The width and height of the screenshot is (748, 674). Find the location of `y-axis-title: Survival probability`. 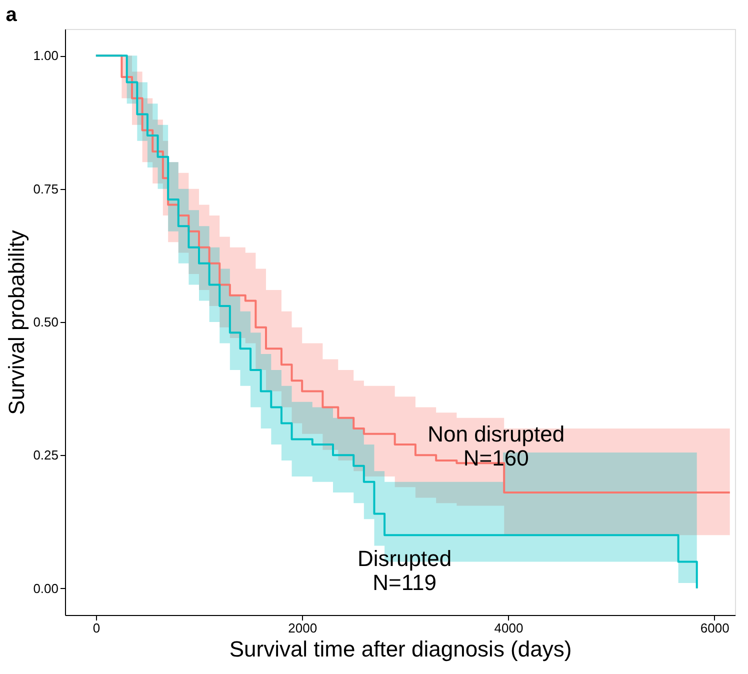

y-axis-title: Survival probability is located at coordinates (17, 322).